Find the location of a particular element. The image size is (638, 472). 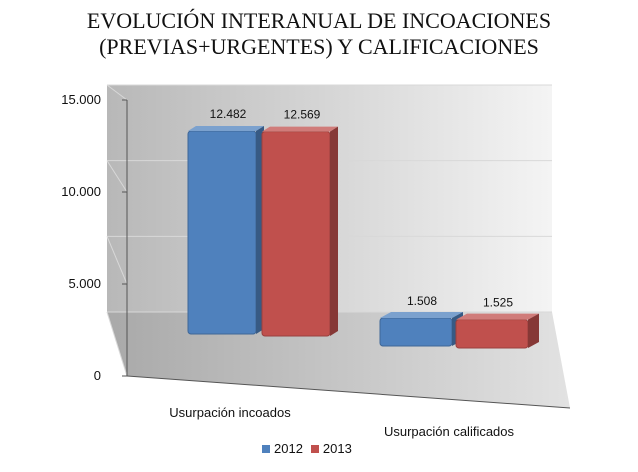

chart-title-line-1: EVOLUCIÓN INTERANUAL DE INCOACIONES is located at coordinates (319, 20).